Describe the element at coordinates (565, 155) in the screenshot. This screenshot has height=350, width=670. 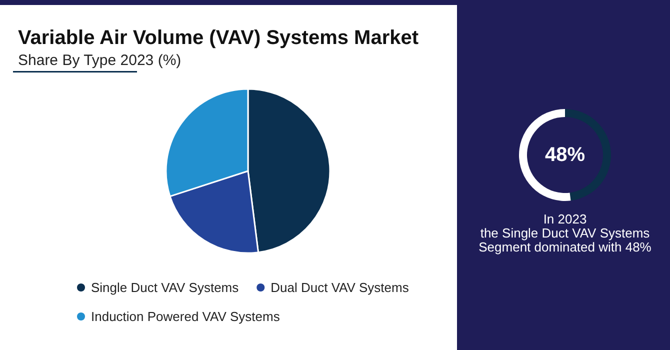
I see `data-label: 48%` at that location.